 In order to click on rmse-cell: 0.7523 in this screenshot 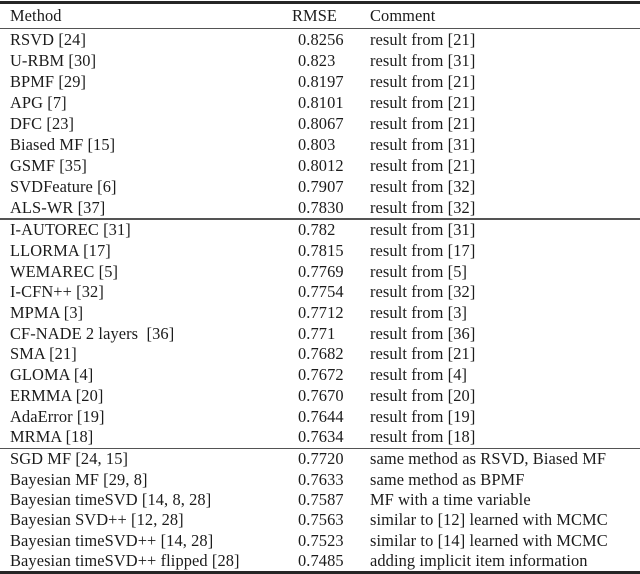, I will do `click(321, 540)`.